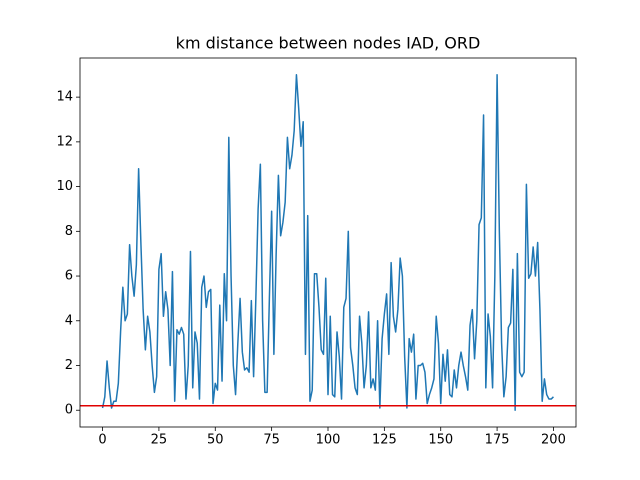  I want to click on y-tick-label: 0, so click(69, 410).